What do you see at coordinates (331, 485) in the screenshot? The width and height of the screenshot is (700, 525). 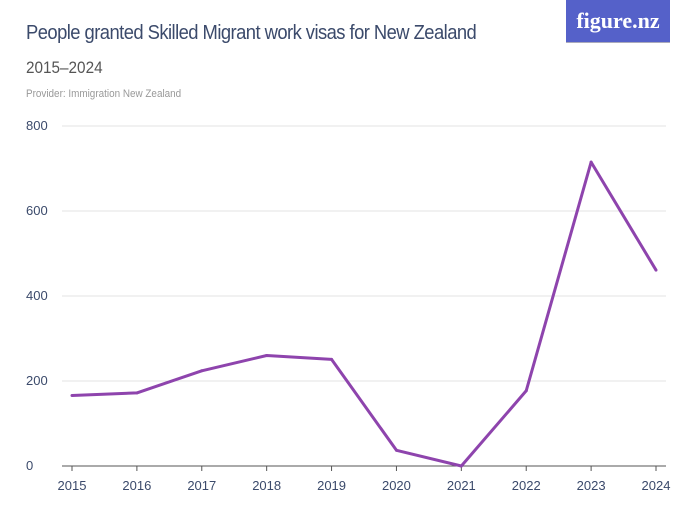 I see `x-tick-label: 2019` at bounding box center [331, 485].